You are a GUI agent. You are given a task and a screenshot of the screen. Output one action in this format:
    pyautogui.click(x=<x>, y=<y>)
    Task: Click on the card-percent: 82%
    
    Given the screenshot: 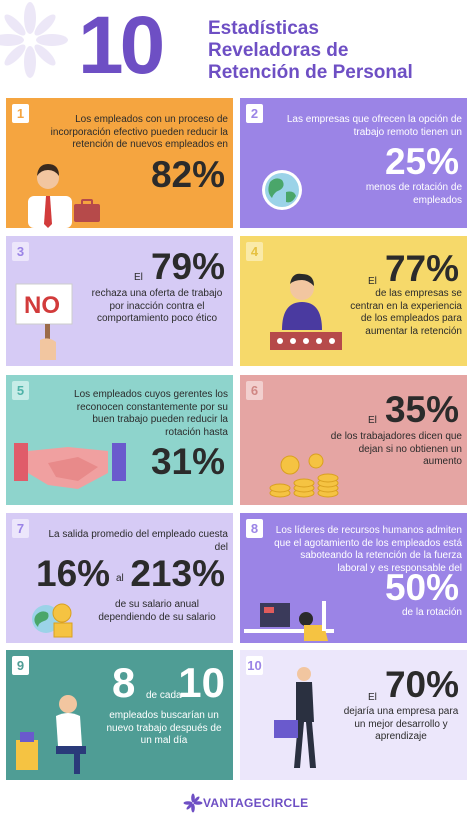 What is the action you would take?
    pyautogui.click(x=187, y=174)
    